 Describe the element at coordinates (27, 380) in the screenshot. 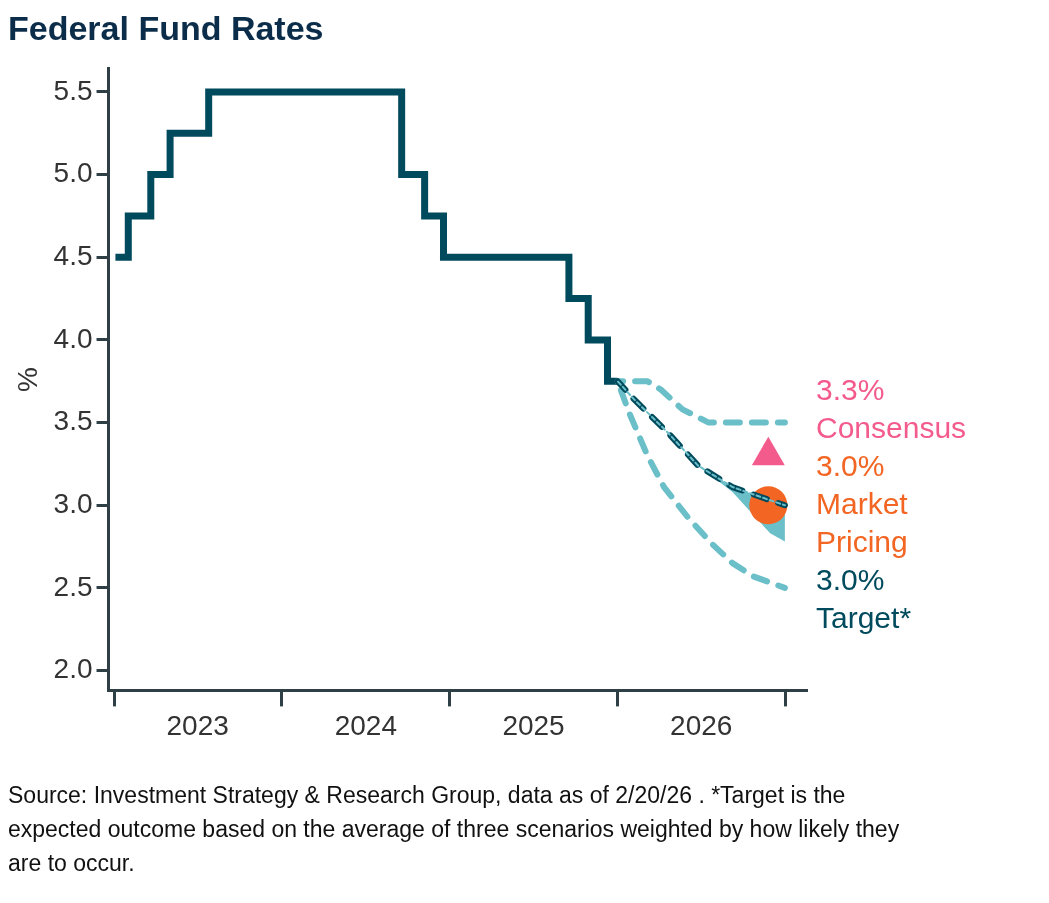

I see `y-axis-title: %` at that location.